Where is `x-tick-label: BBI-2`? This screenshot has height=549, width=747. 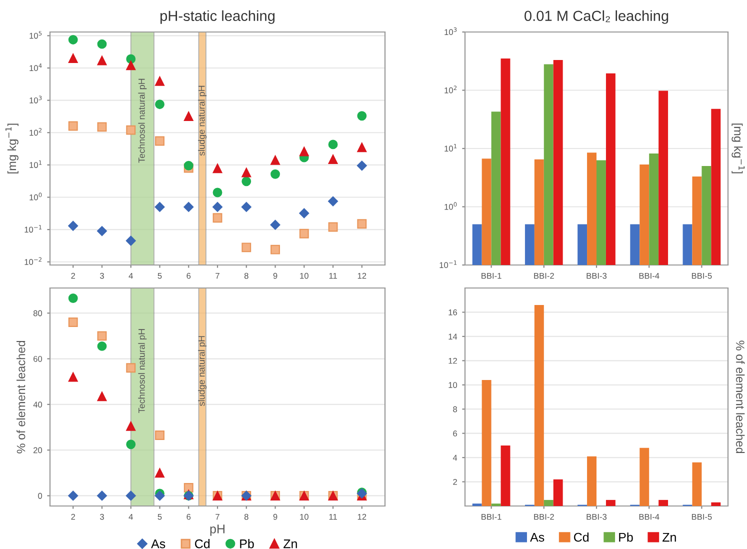
x-tick-label: BBI-2 is located at coordinates (544, 275).